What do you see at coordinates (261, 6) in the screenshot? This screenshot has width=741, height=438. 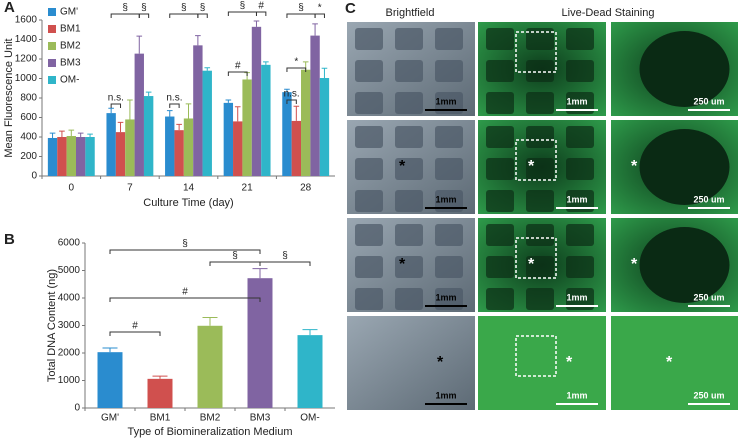 I see `significance-label: #` at bounding box center [261, 6].